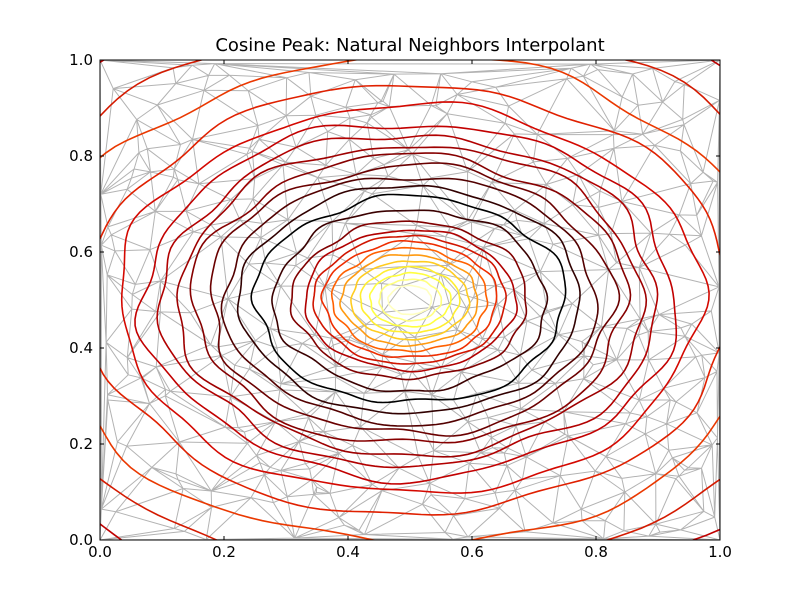 The image size is (800, 600). I want to click on y-tick-label: 0.4, so click(81, 348).